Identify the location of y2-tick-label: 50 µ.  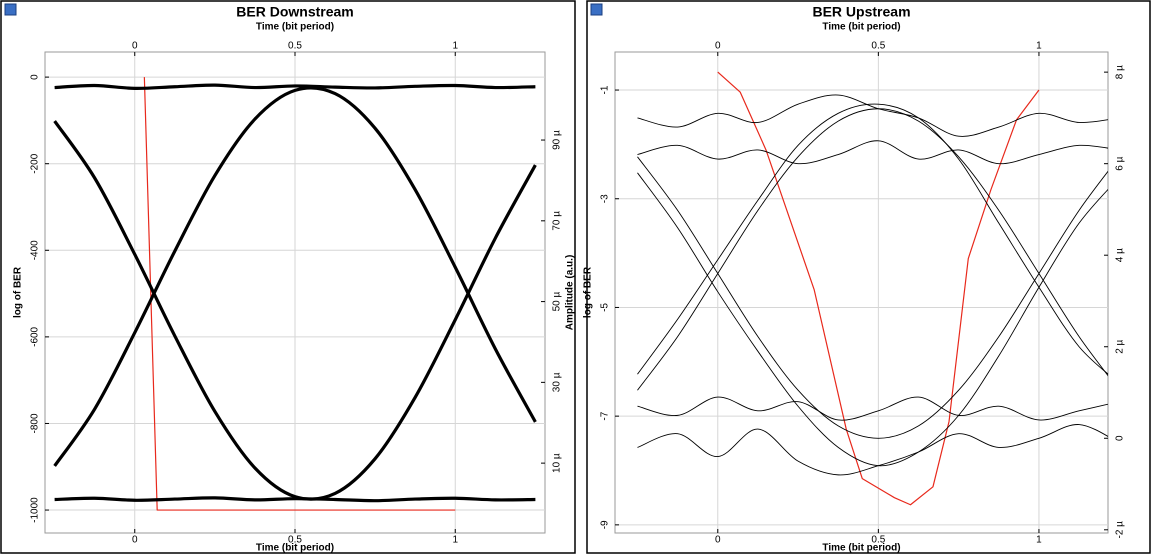
(557, 302).